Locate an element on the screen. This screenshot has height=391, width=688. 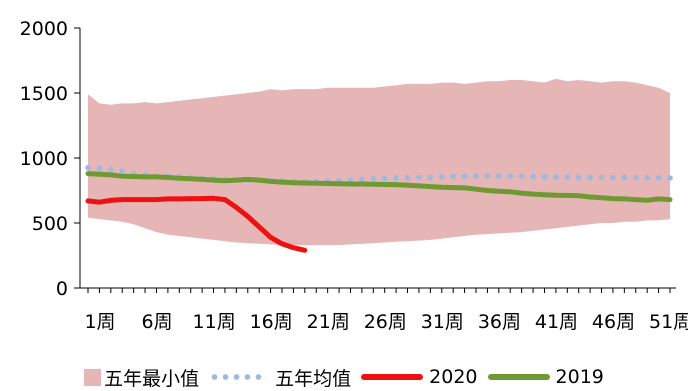
legend-item-2019: 2019 is located at coordinates (545, 377).